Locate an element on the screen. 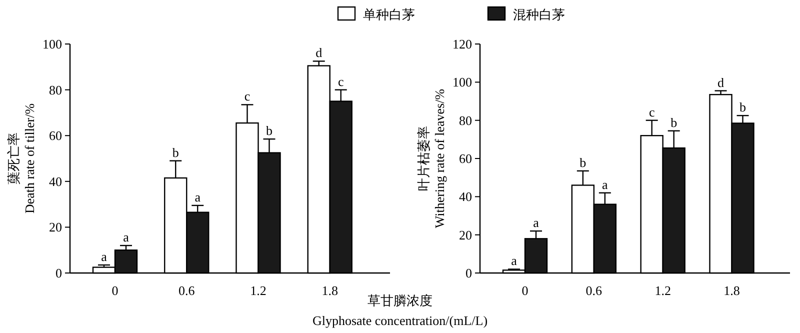 The image size is (800, 333). y-axis-title: 蘖死亡率 Death rate of tiller/% is located at coordinates (21, 158).